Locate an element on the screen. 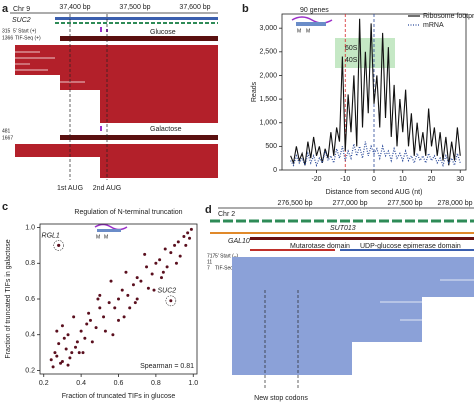  track-label: TIF-Seq (–) is located at coordinates (228, 268).